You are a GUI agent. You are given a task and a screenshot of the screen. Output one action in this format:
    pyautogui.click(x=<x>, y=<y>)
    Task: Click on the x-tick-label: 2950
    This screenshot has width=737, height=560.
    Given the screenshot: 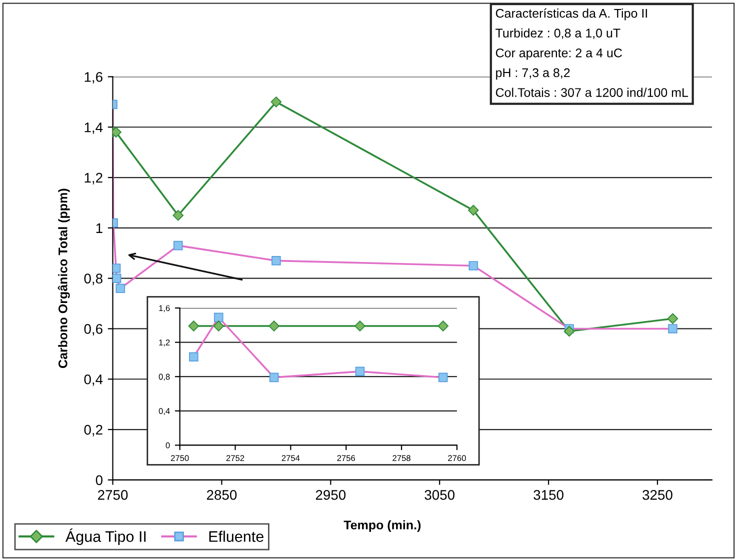 What is the action you would take?
    pyautogui.click(x=331, y=495)
    